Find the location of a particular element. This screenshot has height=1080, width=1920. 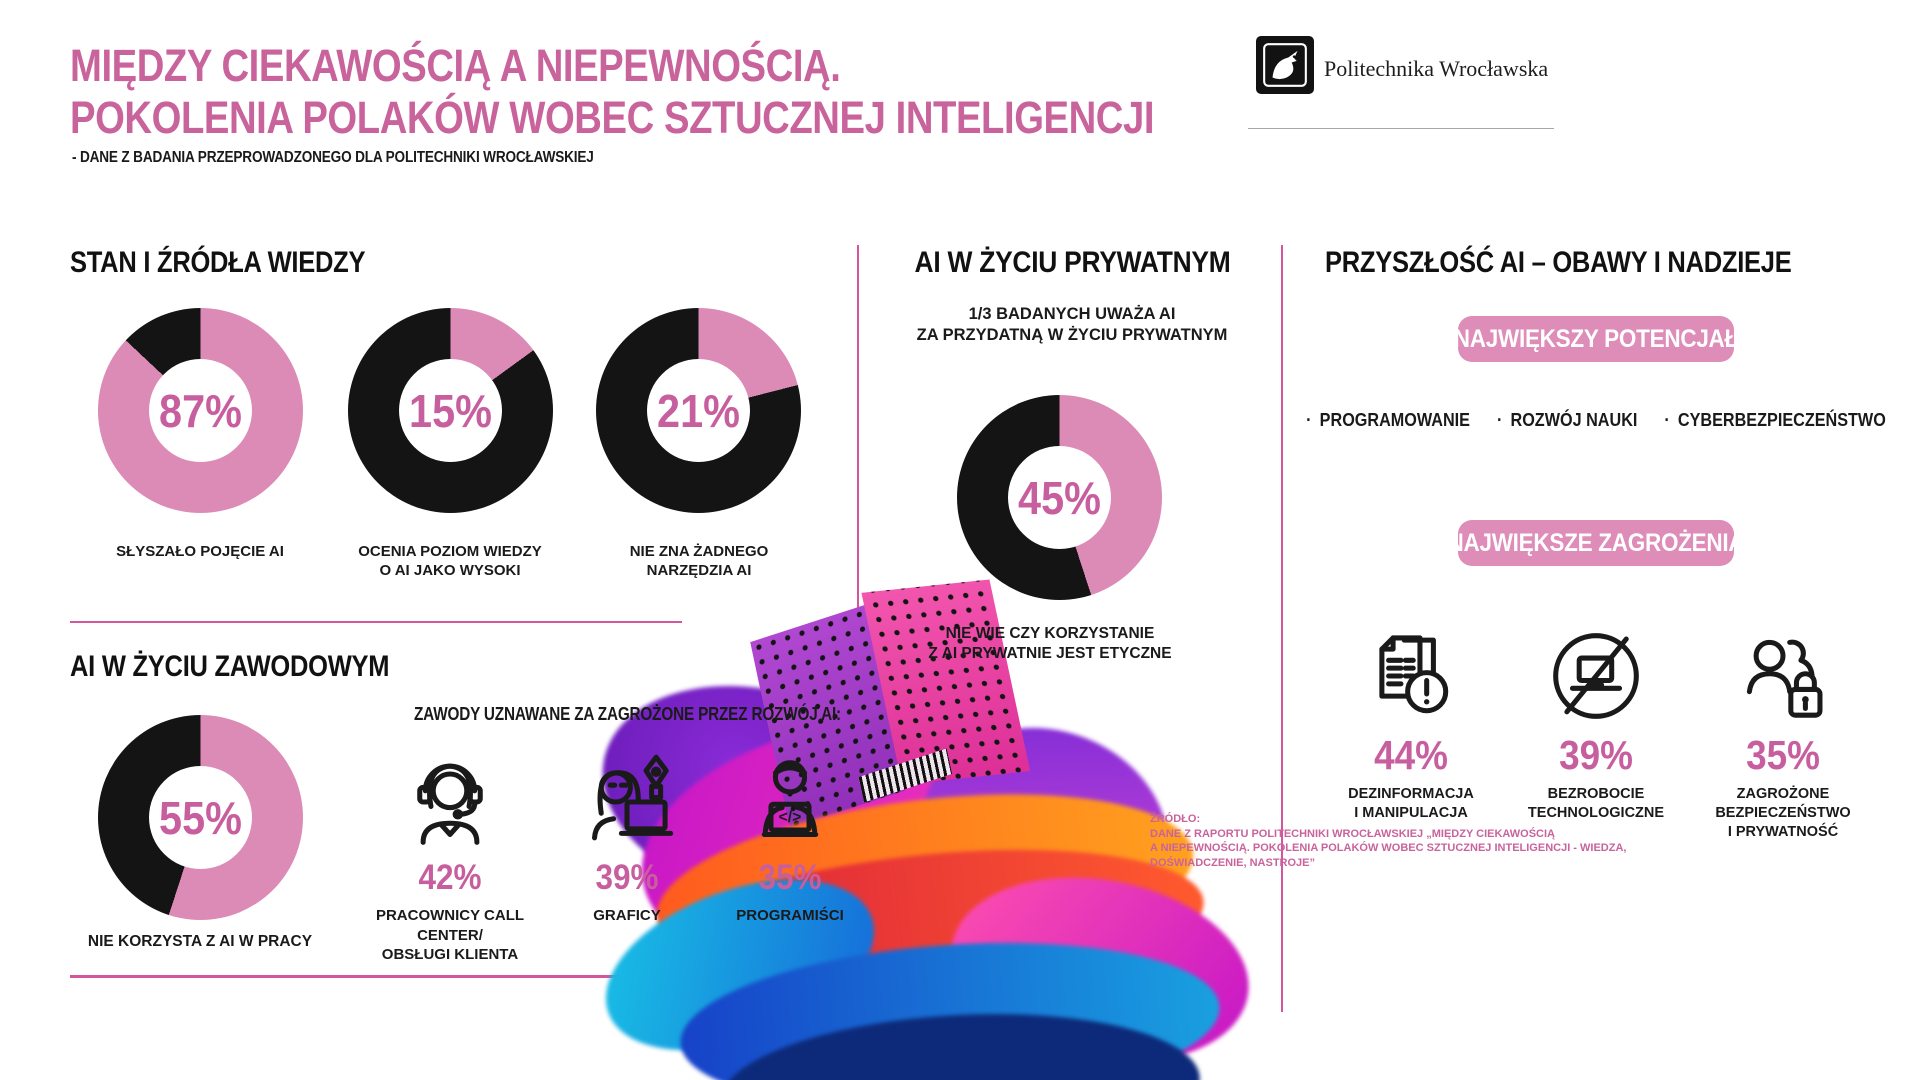

potential-item: · ROZWÓJ NAUKI is located at coordinates (1567, 420).